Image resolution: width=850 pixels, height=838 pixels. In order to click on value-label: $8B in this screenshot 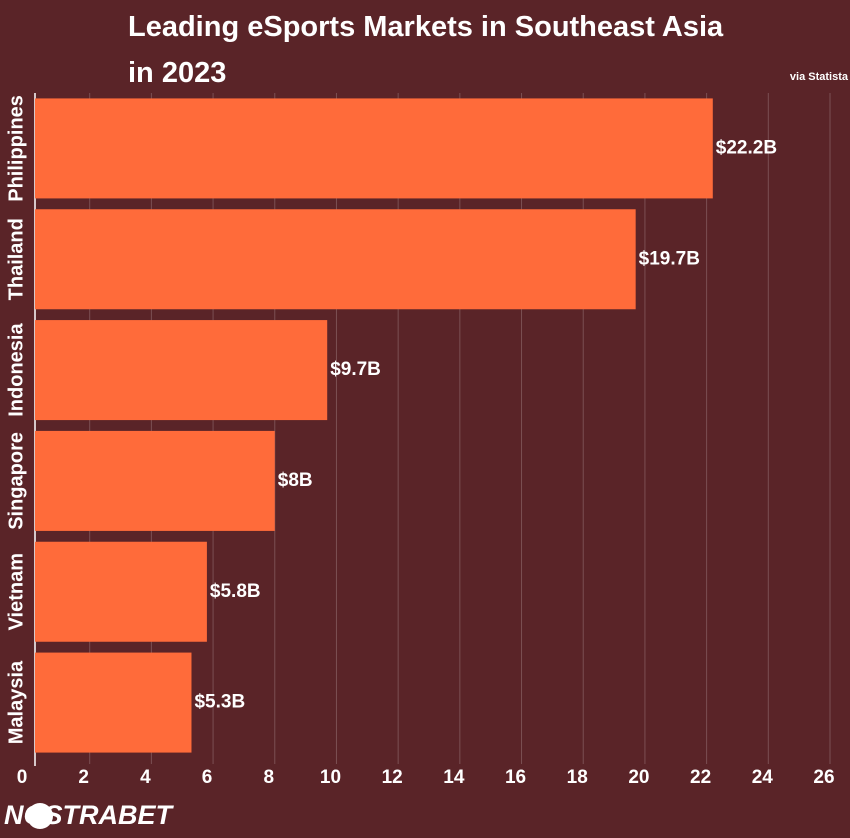, I will do `click(295, 480)`.